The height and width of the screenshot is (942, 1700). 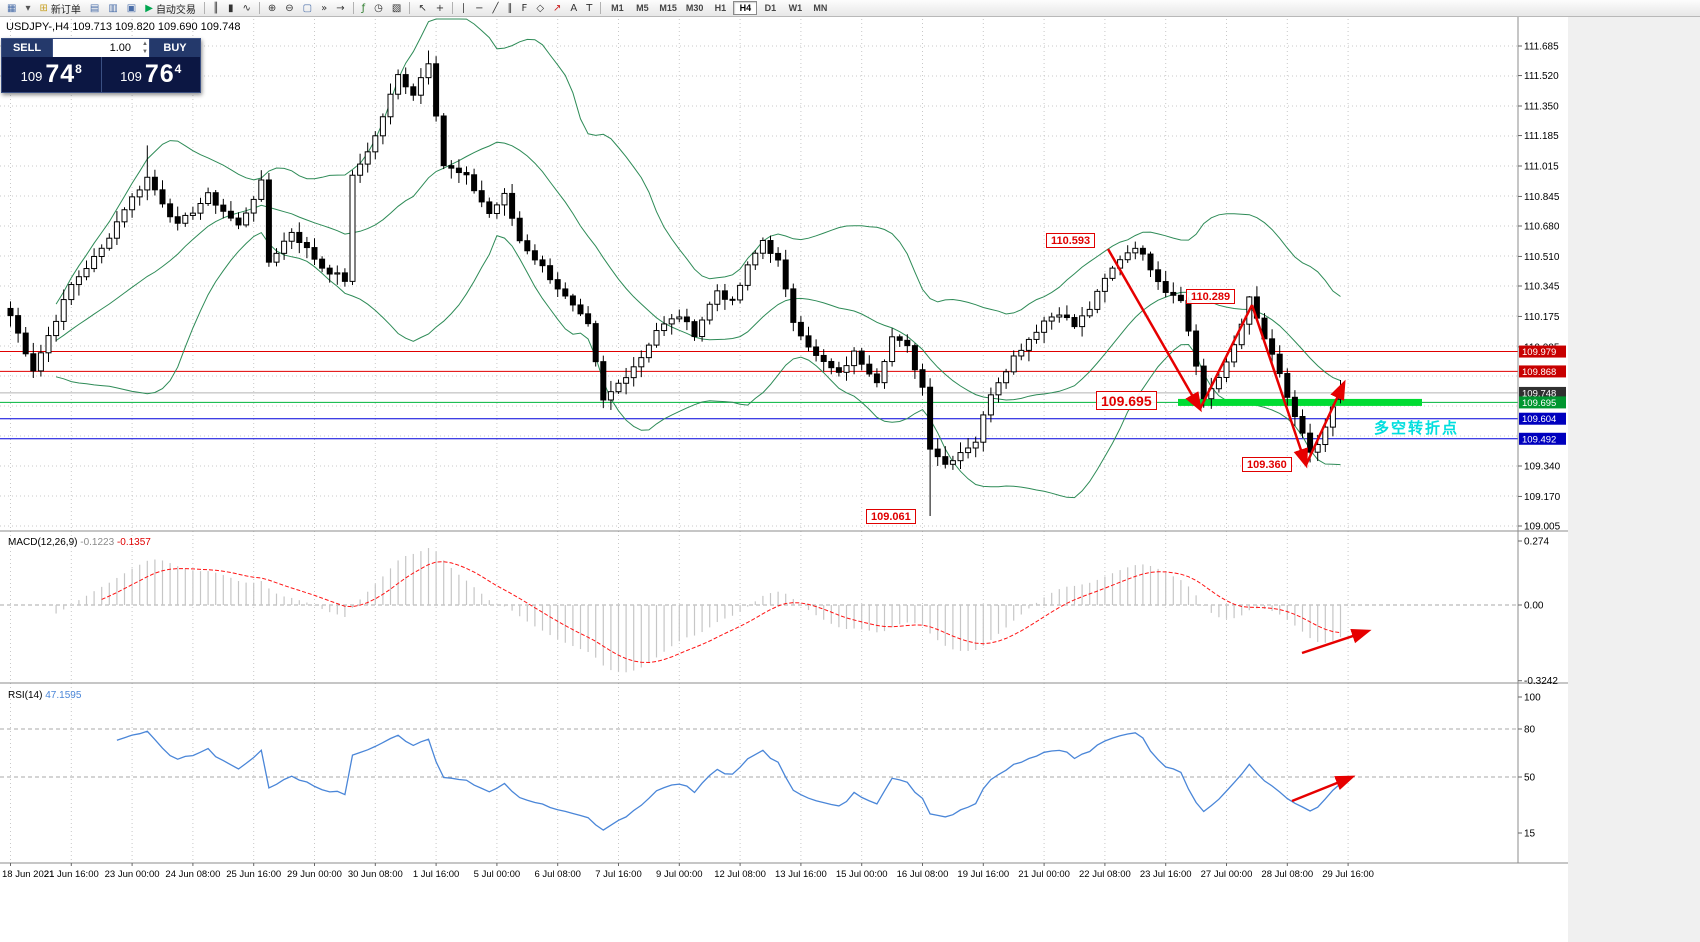 I want to click on timeframe-mn-button: MN, so click(x=820, y=8).